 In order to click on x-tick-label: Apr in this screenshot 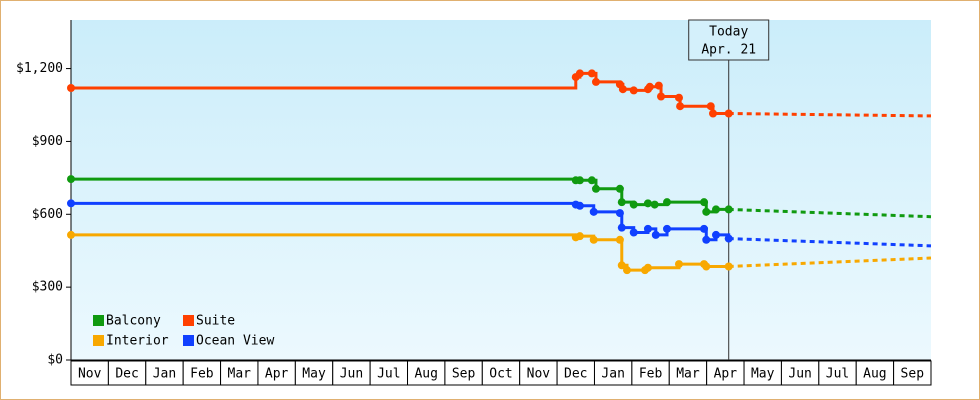, I will do `click(277, 374)`.